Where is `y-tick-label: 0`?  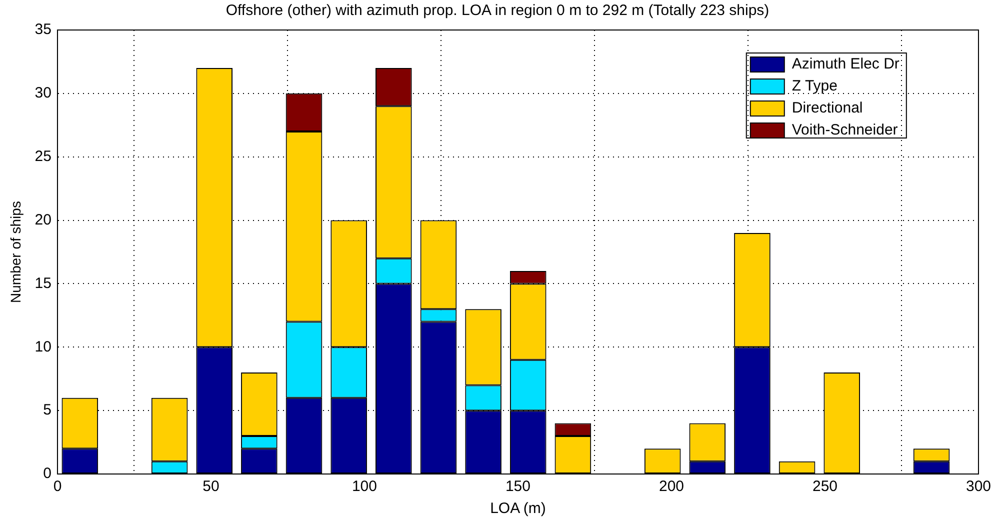 y-tick-label: 0 is located at coordinates (47, 473).